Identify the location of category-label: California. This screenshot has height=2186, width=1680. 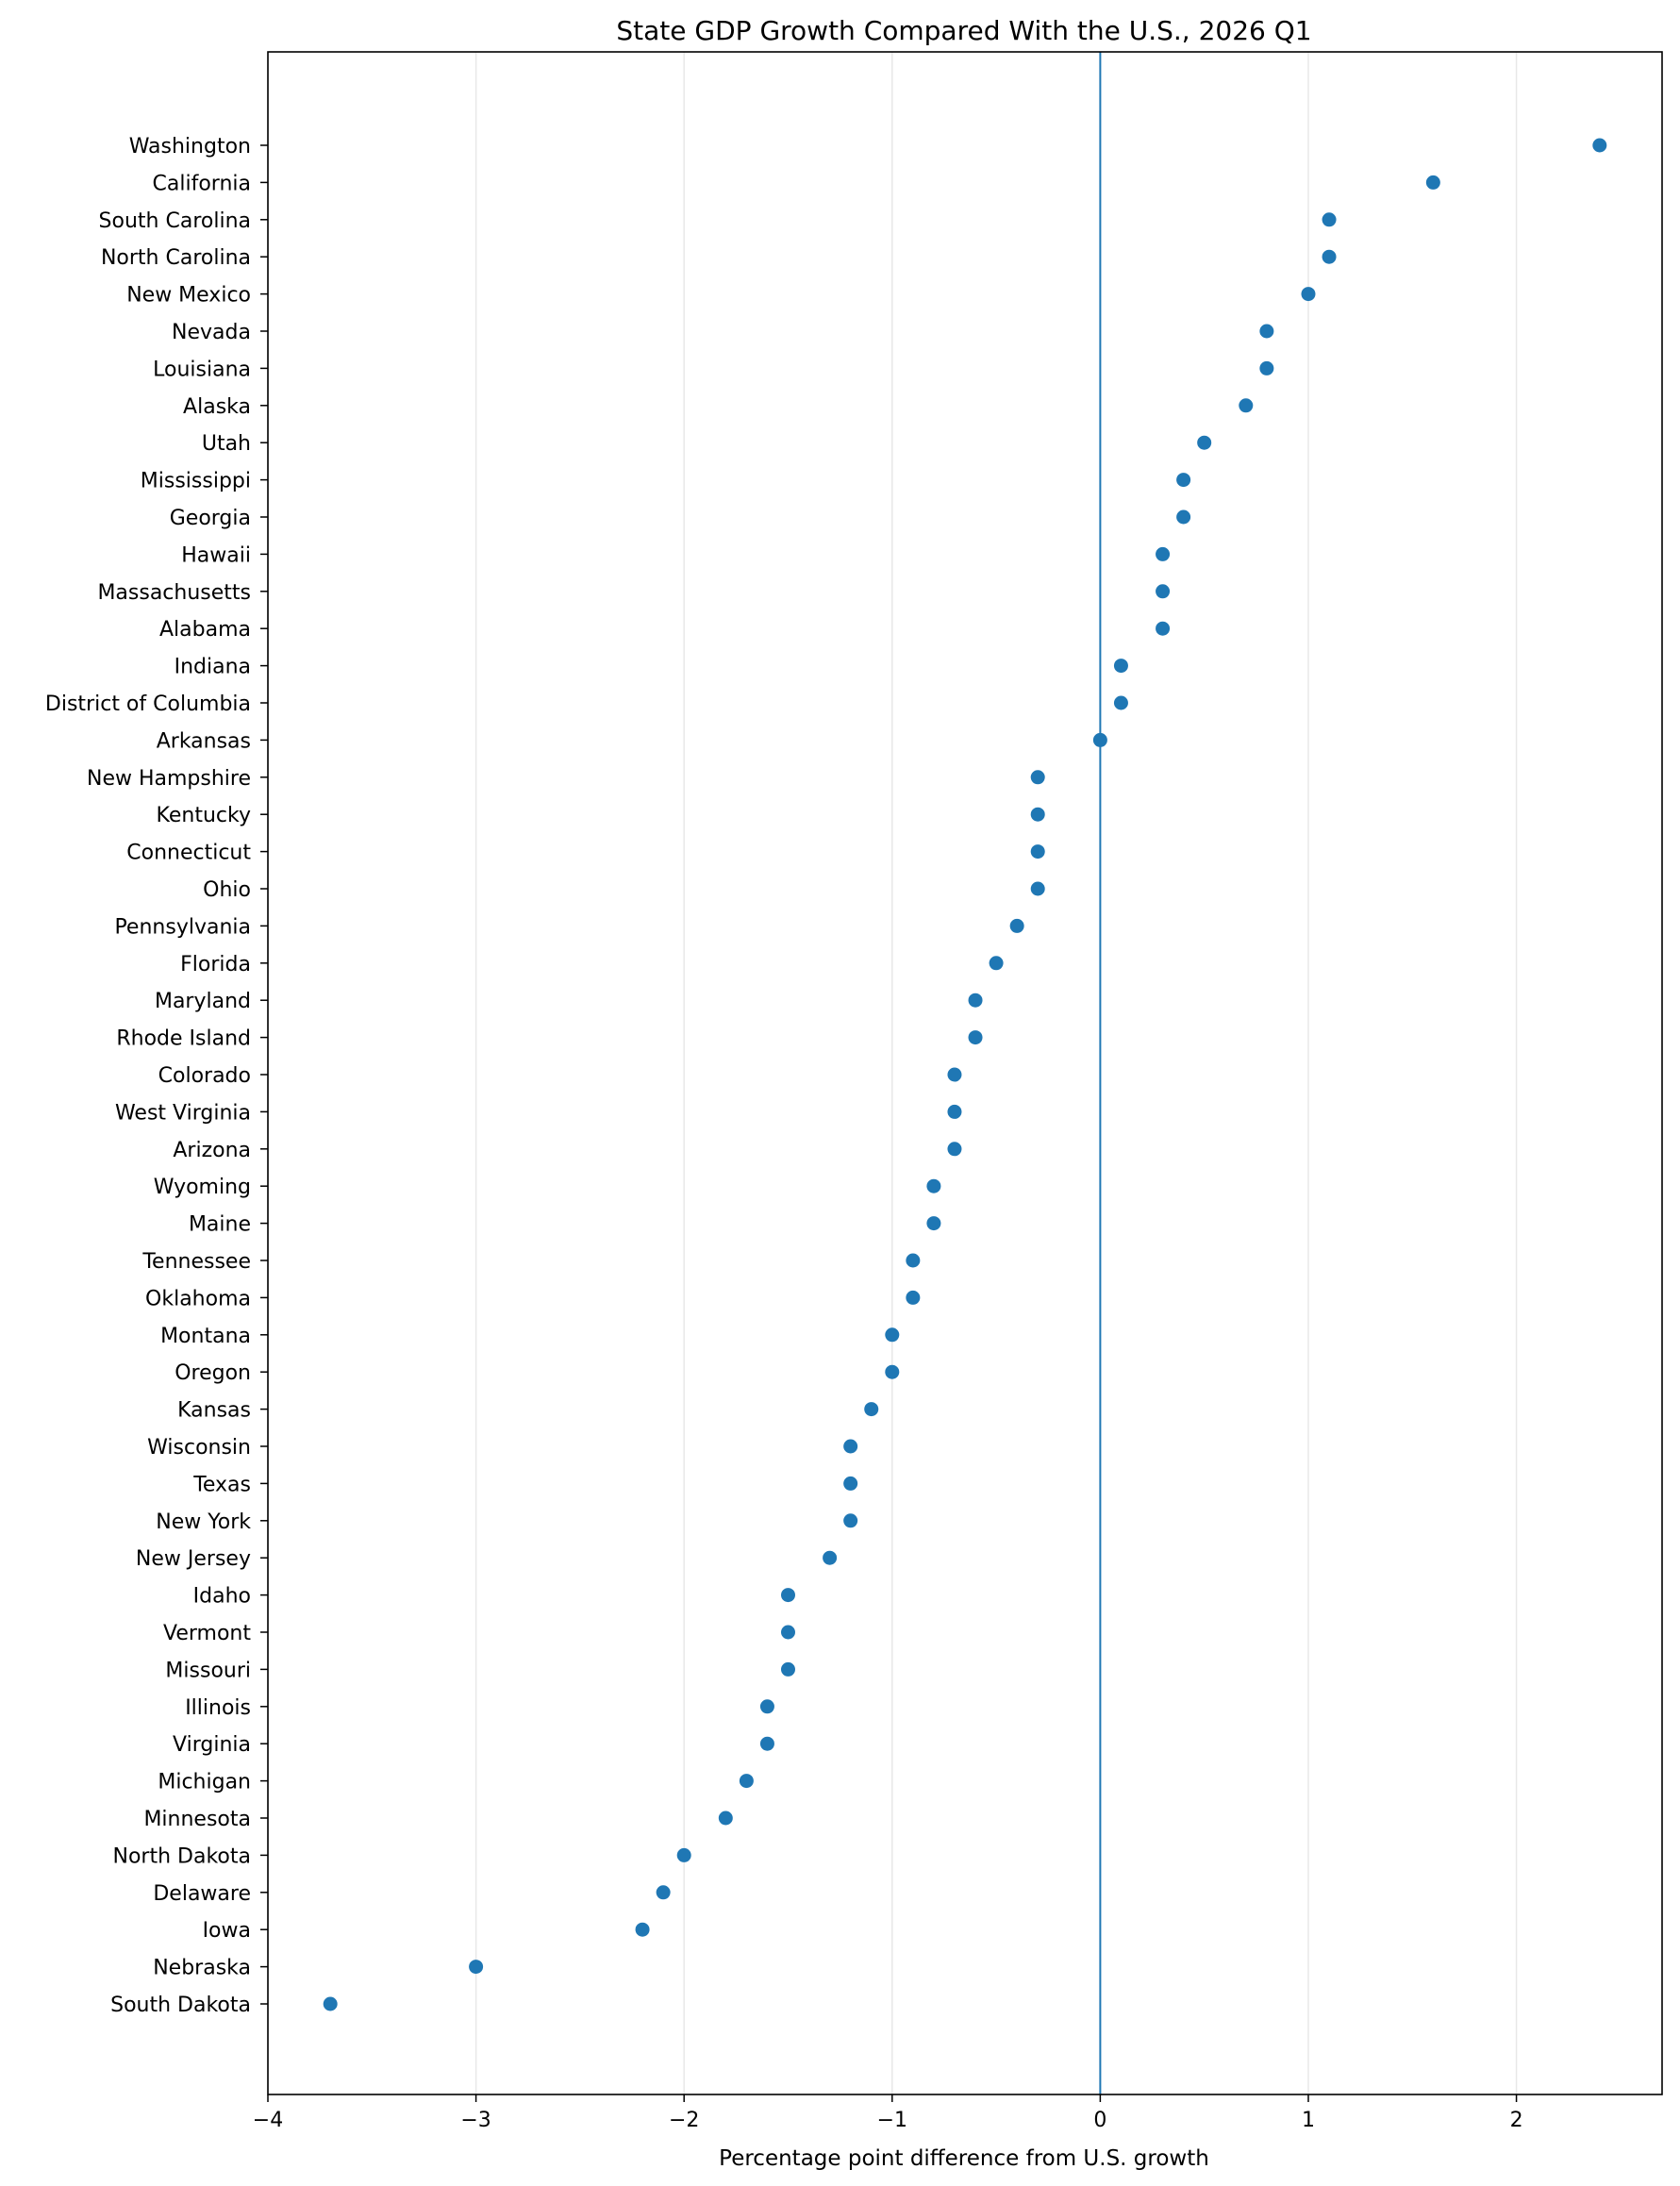
(202, 183).